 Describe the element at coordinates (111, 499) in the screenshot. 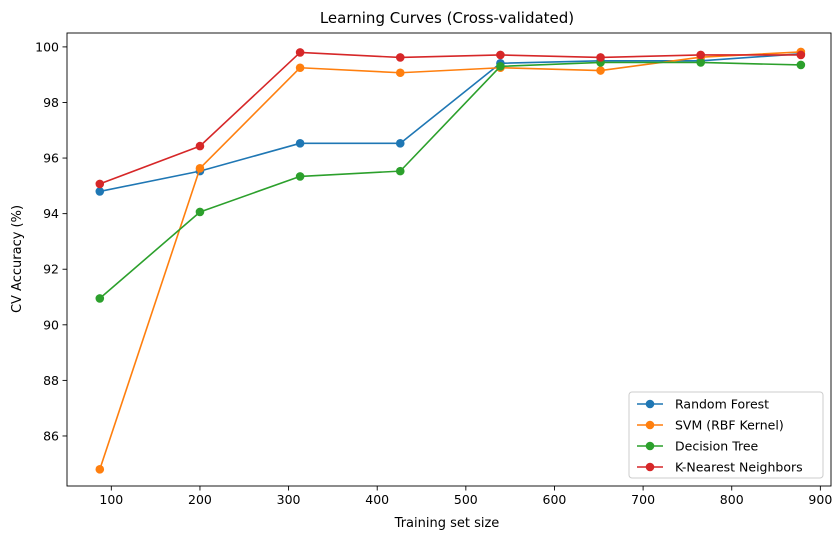

I see `x-tick-label: 100` at that location.